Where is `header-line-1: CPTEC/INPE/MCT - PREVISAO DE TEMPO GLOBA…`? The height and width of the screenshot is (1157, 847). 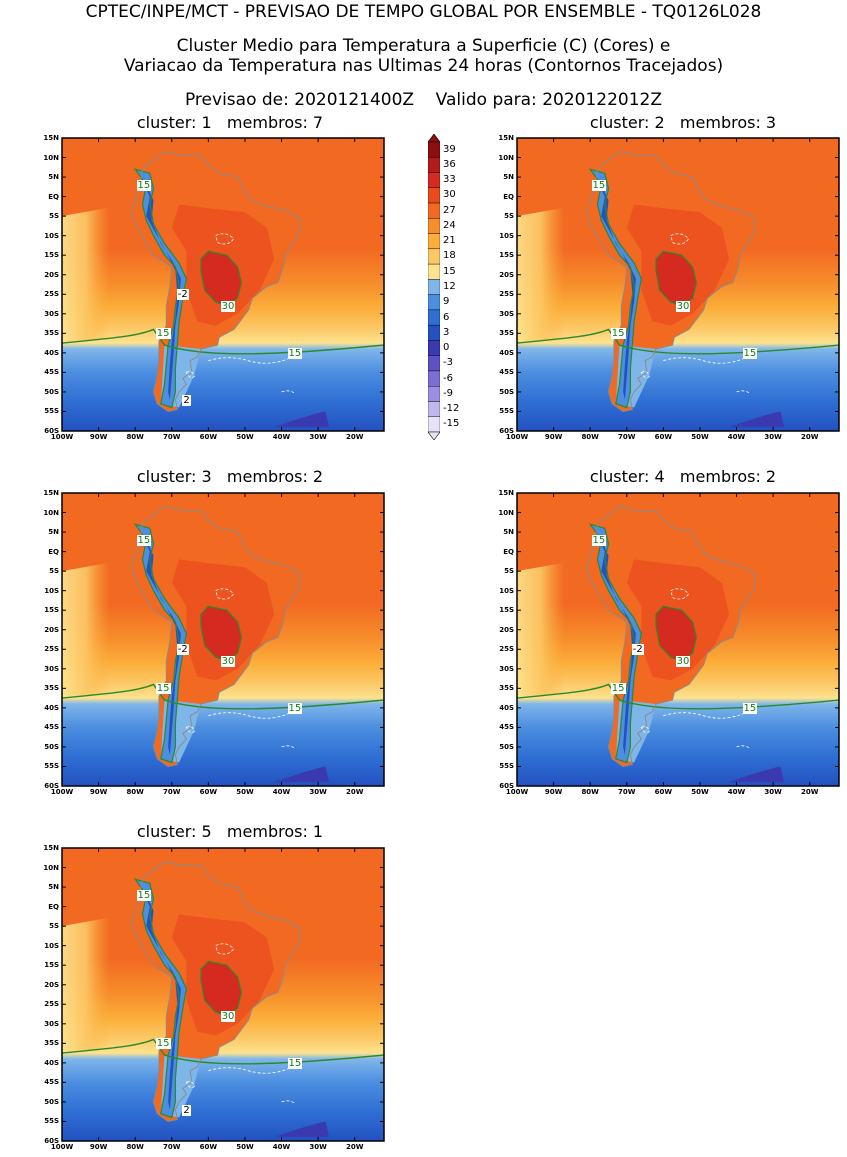
header-line-1: CPTEC/INPE/MCT - PREVISAO DE TEMPO GLOBA… is located at coordinates (423, 12).